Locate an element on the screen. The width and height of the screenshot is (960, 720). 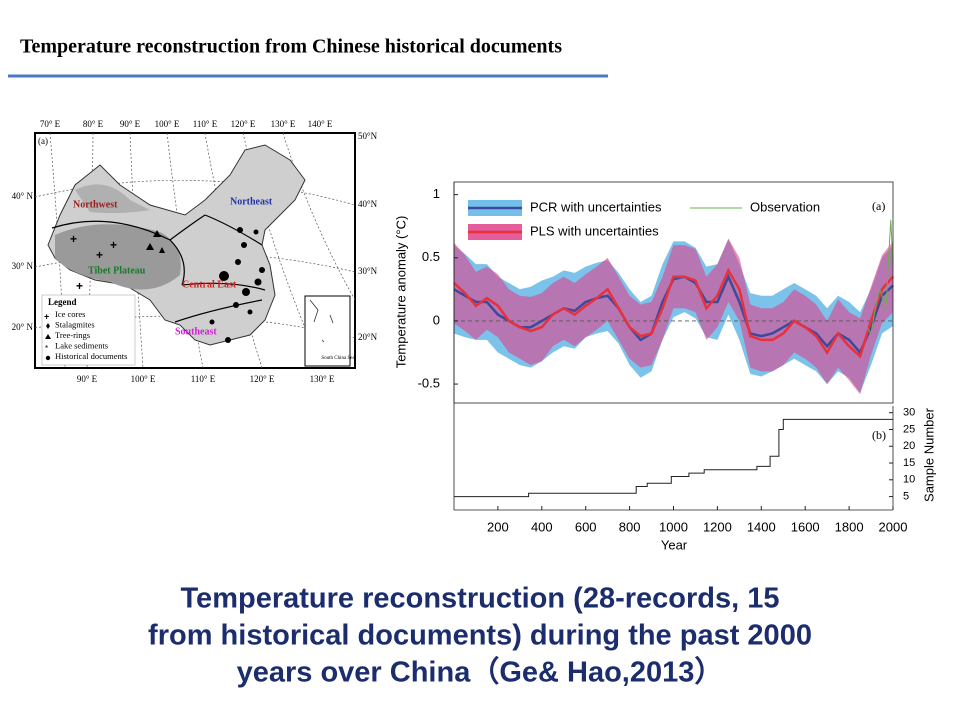
x-tick-label: 1000 is located at coordinates (673, 526).